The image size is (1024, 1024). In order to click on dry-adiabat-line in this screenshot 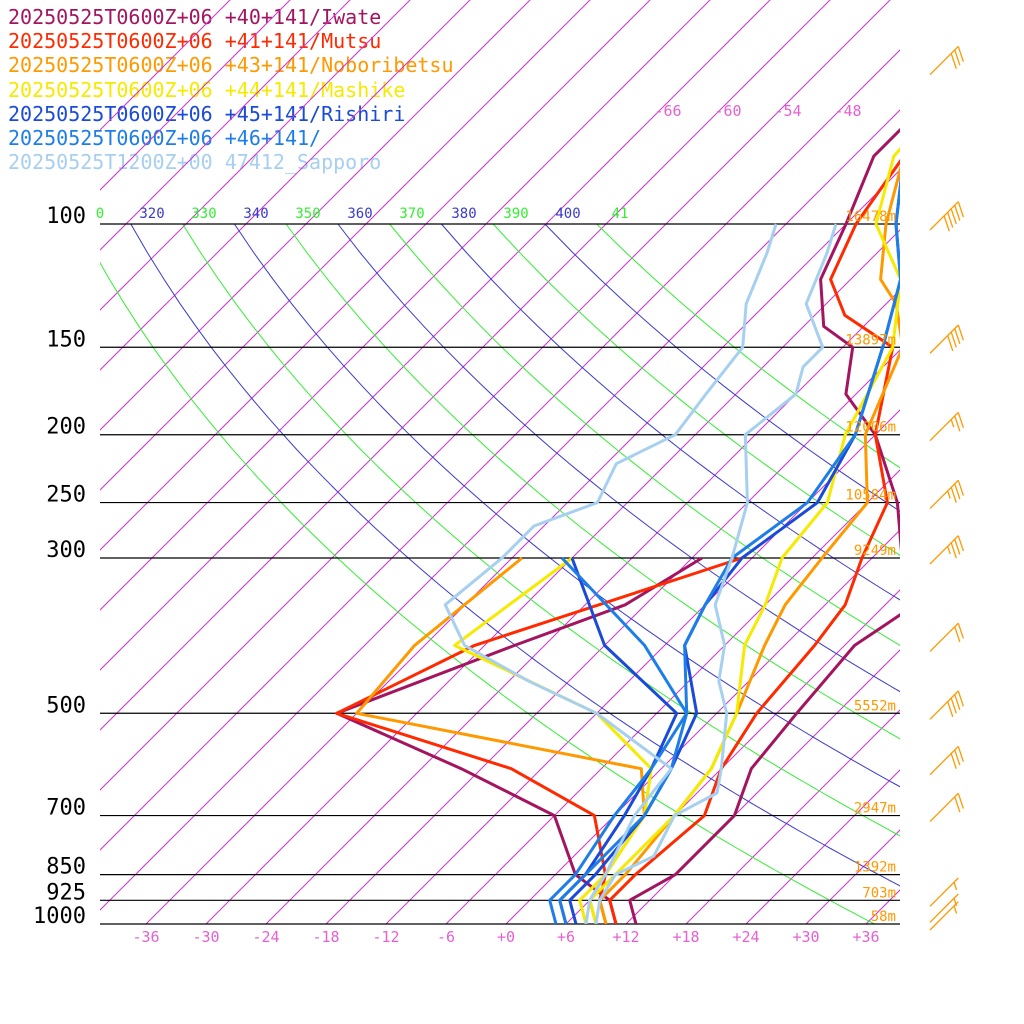, I will do `click(722, 367)`.